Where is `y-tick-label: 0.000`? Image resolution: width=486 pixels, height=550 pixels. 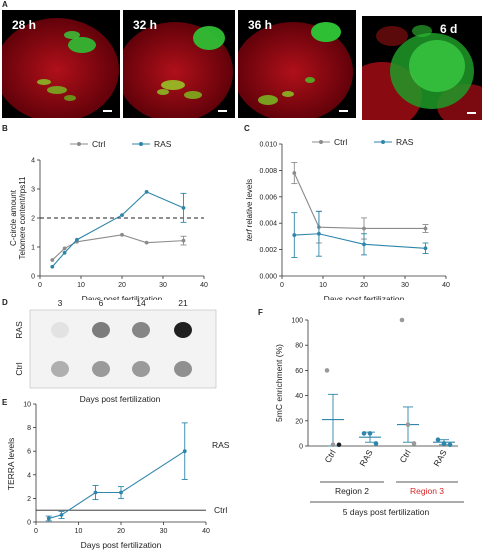
y-tick-label: 0.000 is located at coordinates (268, 277).